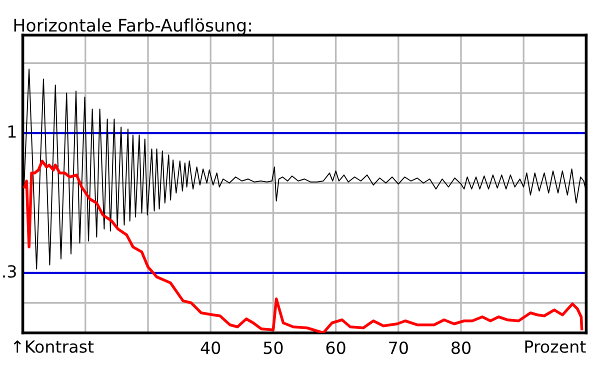  I want to click on x-tick-label: 50, so click(273, 347).